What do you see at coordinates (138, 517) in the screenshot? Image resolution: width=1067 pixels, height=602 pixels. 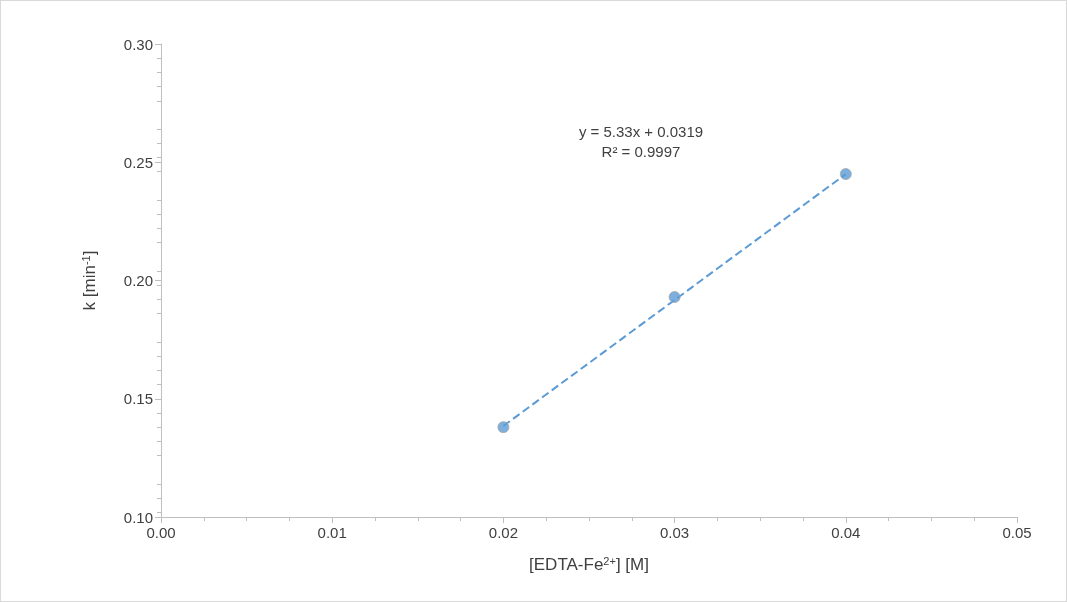 I see `y-tick-label: 0.10` at bounding box center [138, 517].